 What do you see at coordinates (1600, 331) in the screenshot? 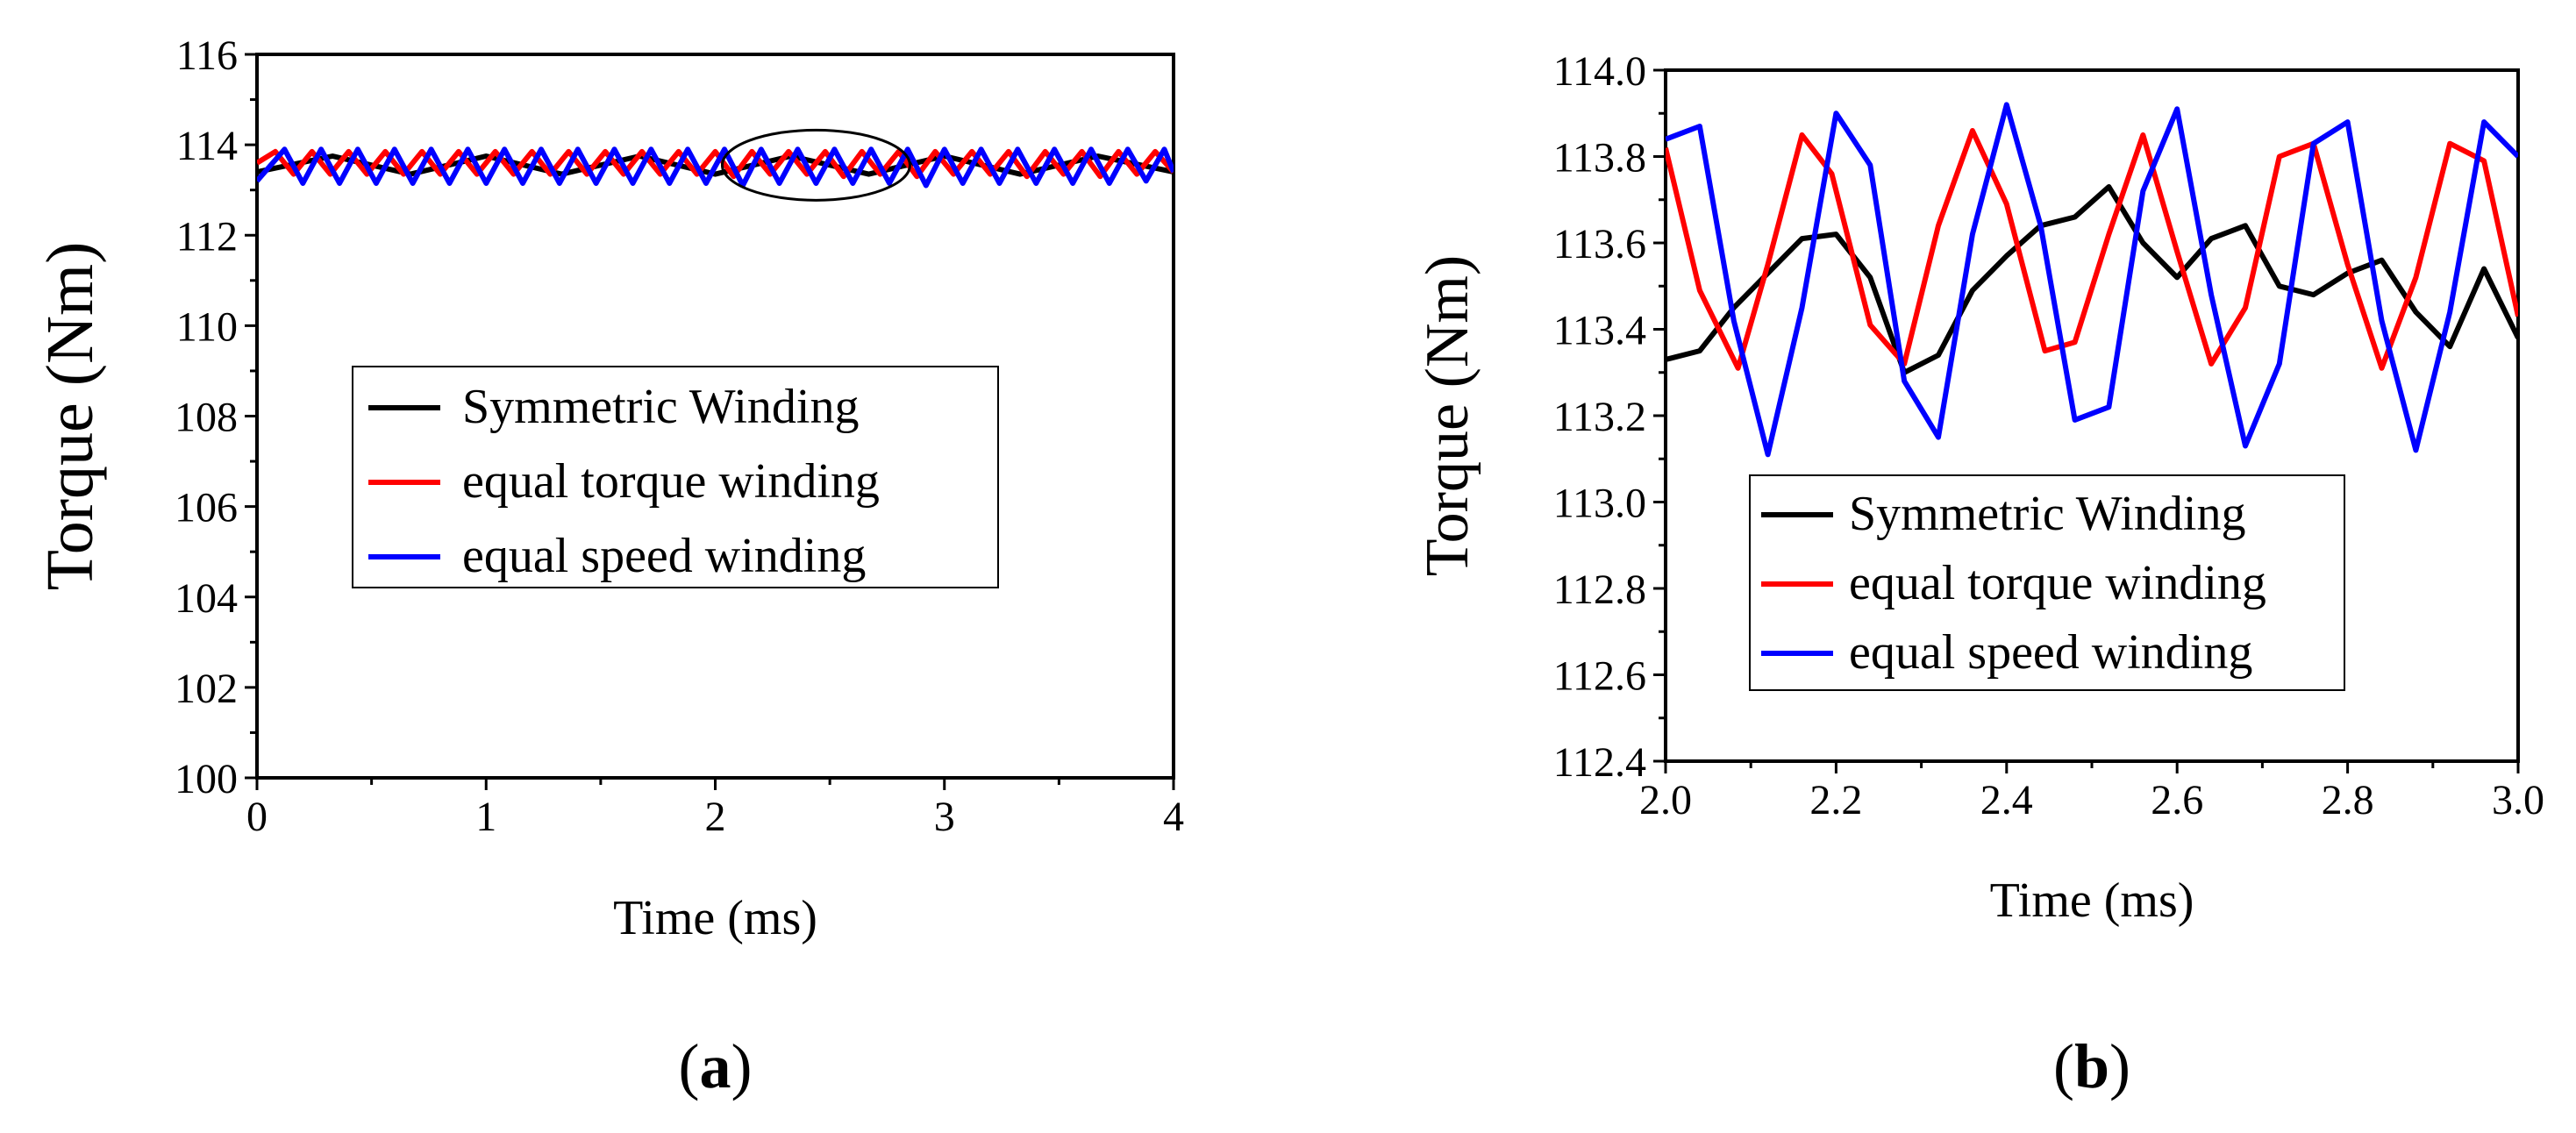
I see `y-tick-label: 113.4` at bounding box center [1600, 331].